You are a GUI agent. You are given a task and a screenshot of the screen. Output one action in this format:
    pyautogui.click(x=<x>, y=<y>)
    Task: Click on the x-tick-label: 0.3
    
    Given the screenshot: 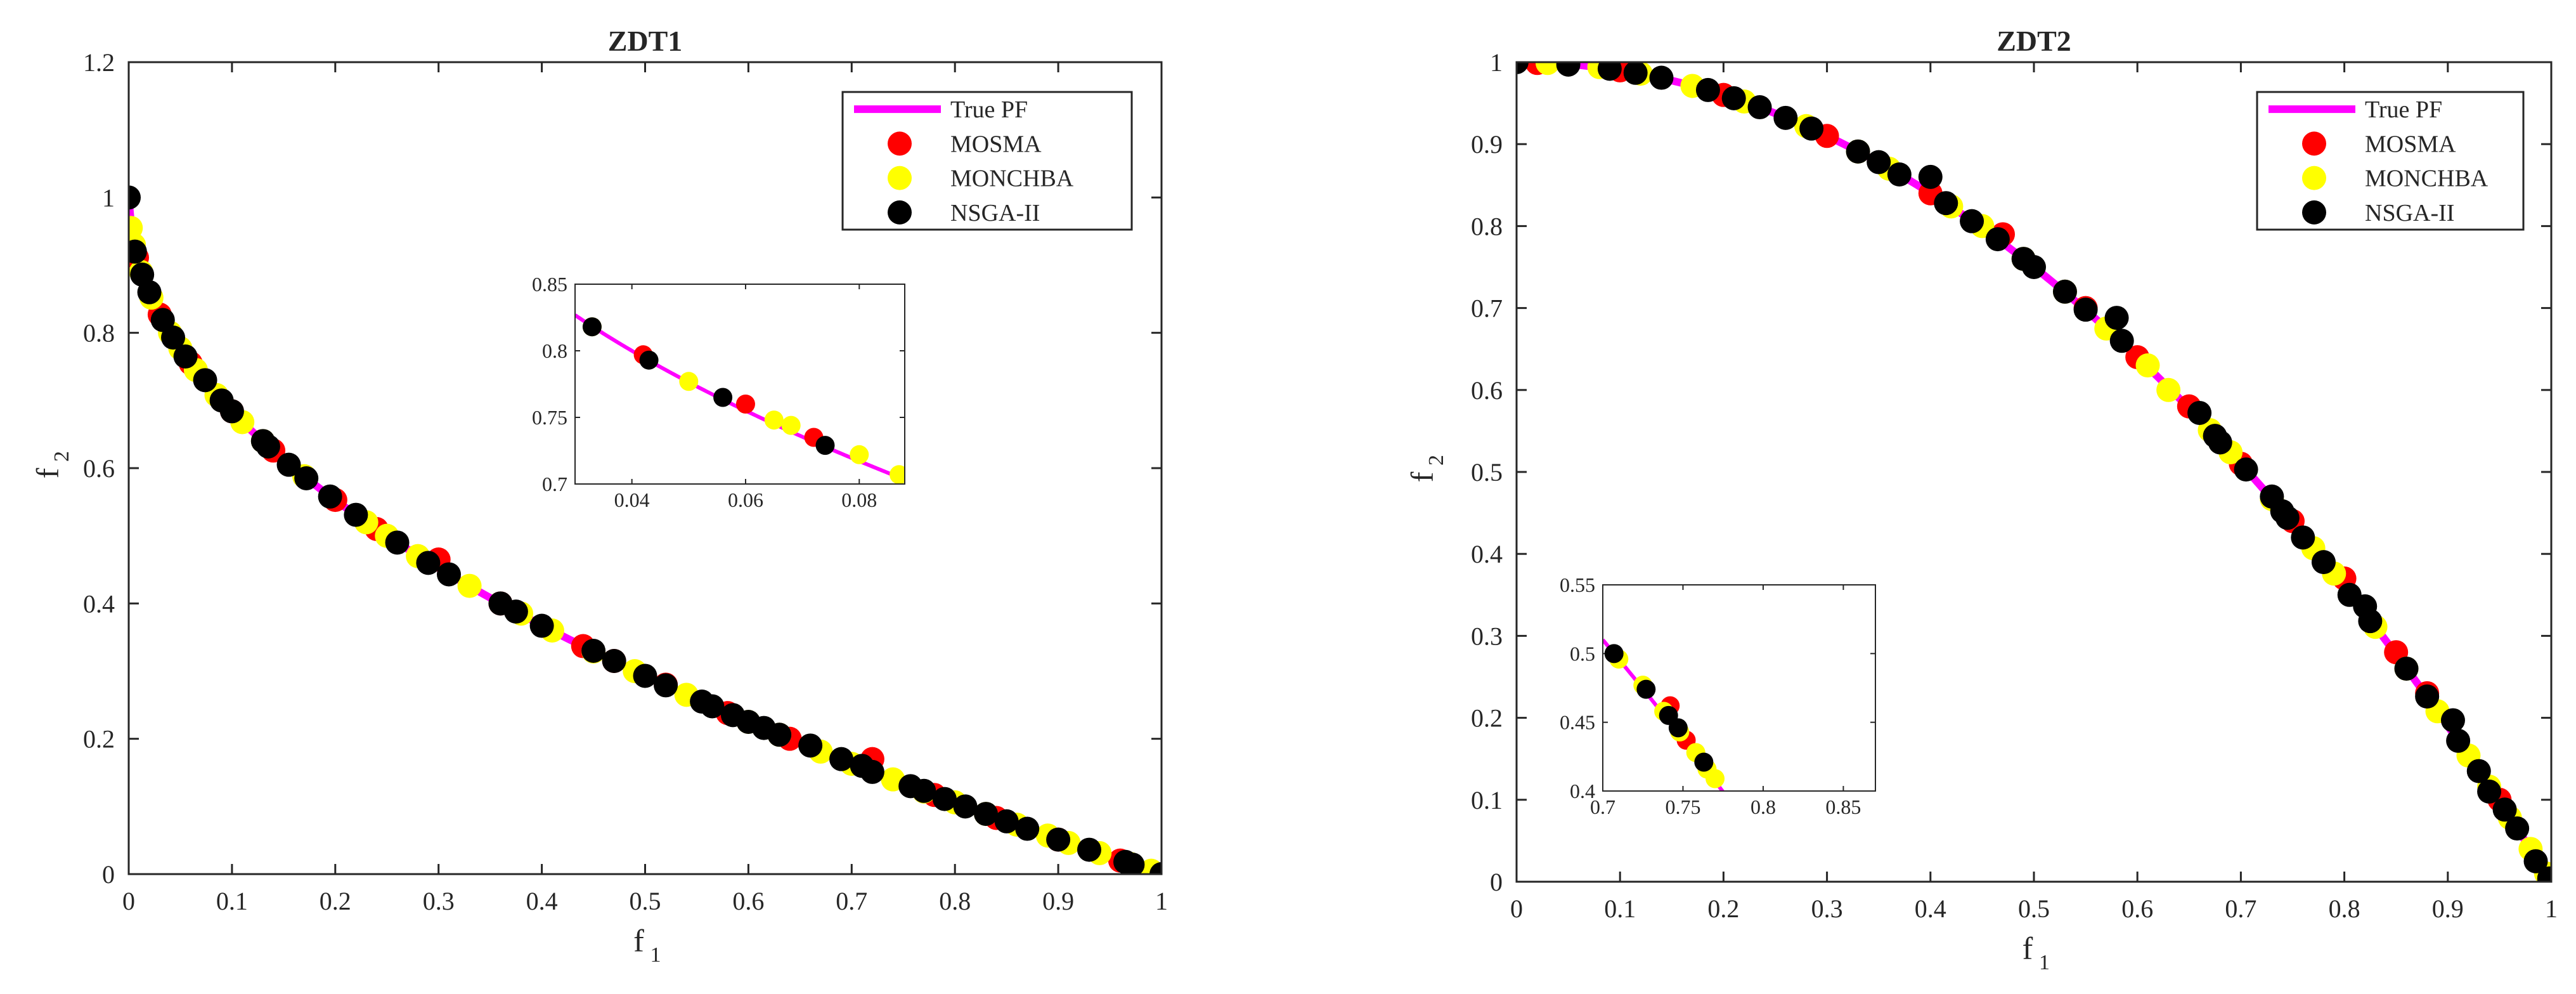 What is the action you would take?
    pyautogui.click(x=439, y=901)
    